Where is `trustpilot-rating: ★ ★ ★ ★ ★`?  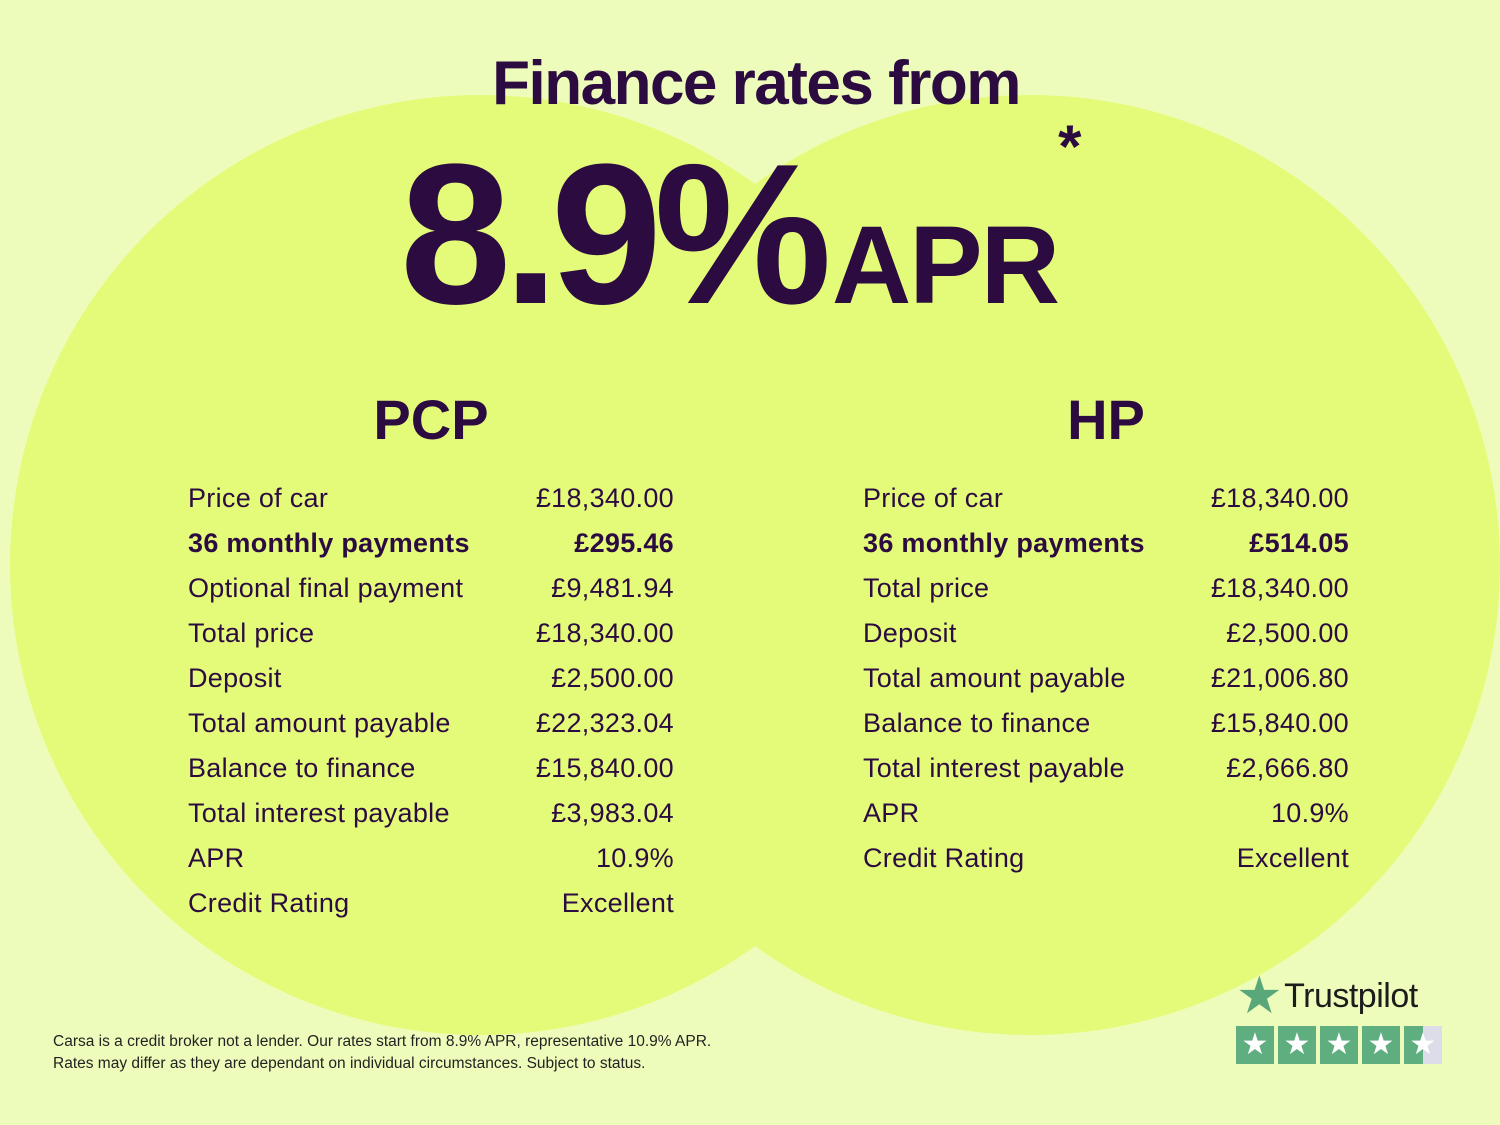 trustpilot-rating: ★ ★ ★ ★ ★ is located at coordinates (1339, 1045).